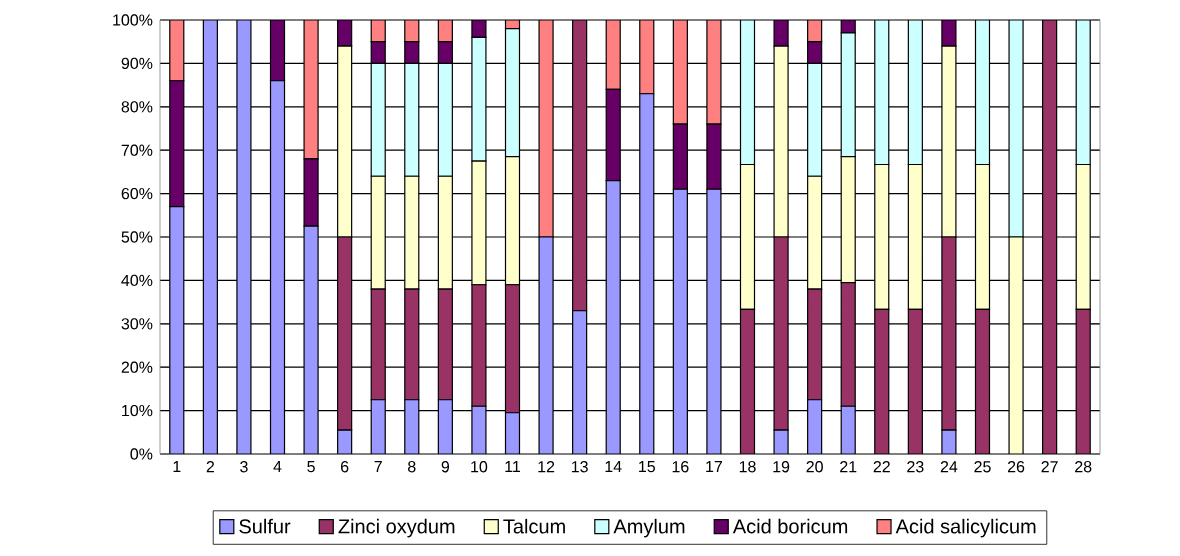 This screenshot has width=1180, height=556. I want to click on y-tick-label: 60%, so click(137, 193).